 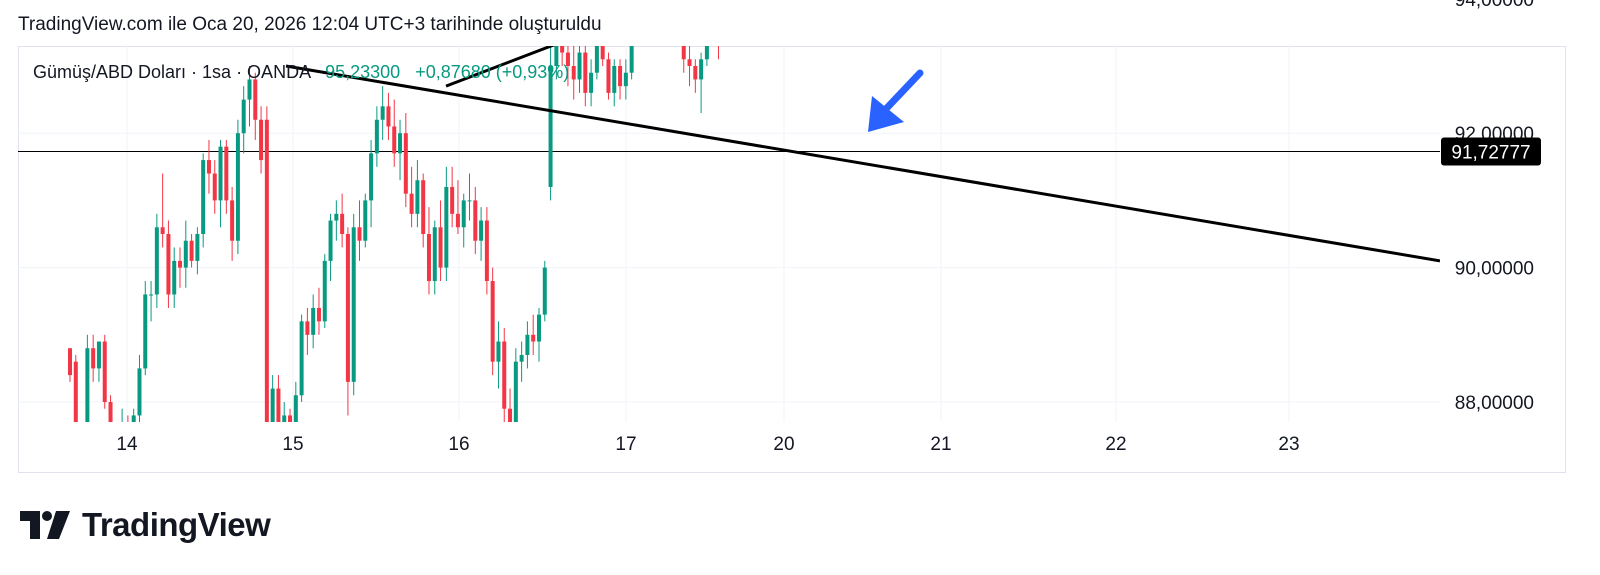 I want to click on resistance-trend-line, so click(x=937, y=44).